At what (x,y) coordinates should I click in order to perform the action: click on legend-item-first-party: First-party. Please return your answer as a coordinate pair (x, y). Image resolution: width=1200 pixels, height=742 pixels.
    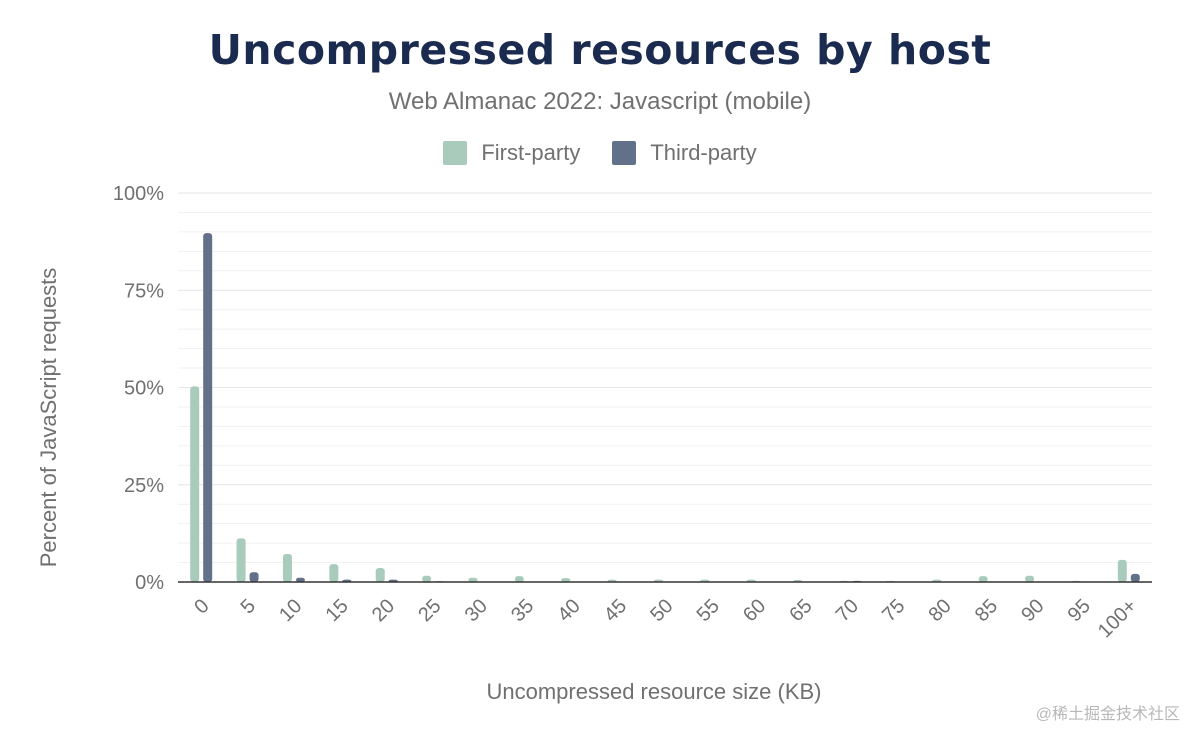
    Looking at the image, I should click on (511, 153).